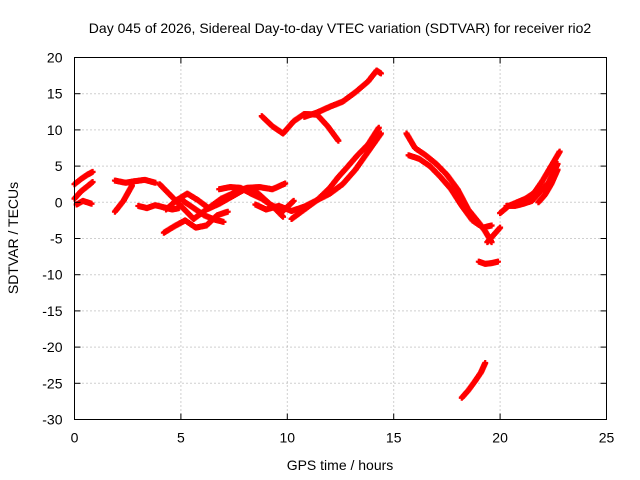  I want to click on data-series-s4, so click(135, 181).